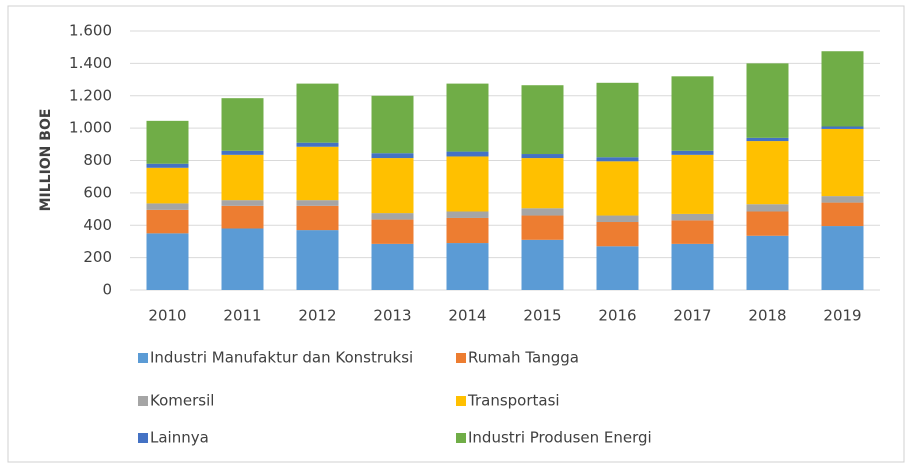 This screenshot has height=472, width=912. Describe the element at coordinates (182, 401) in the screenshot. I see `legend-label: Komersil` at that location.